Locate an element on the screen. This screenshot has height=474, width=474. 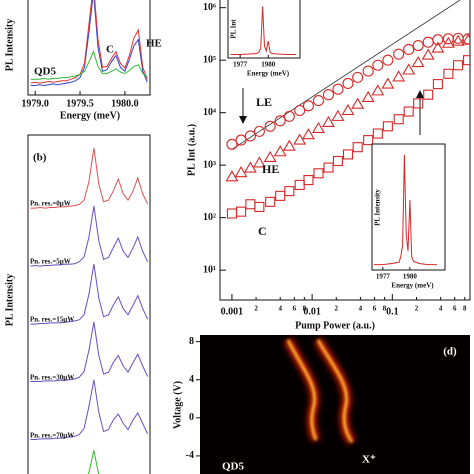
annotation: C is located at coordinates (110, 50).